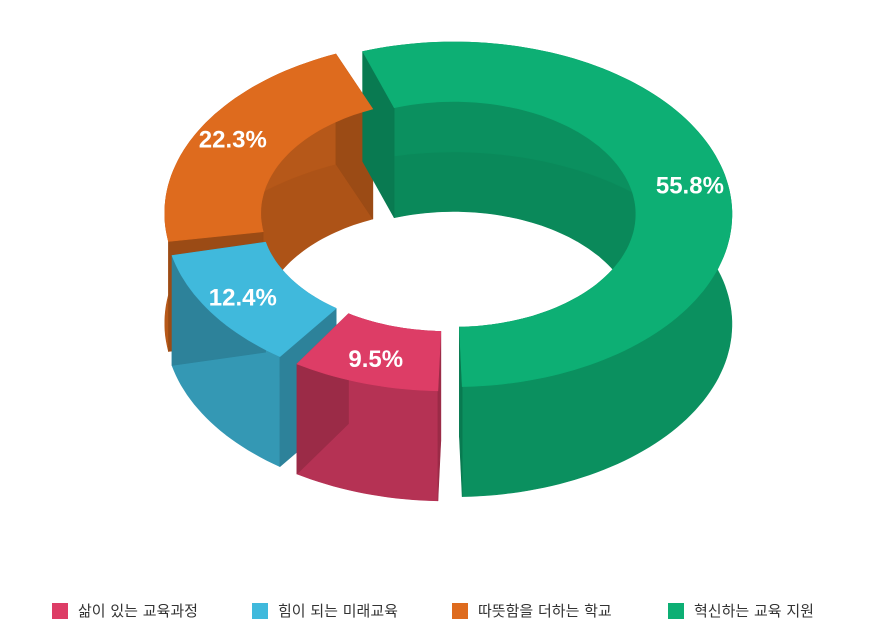  What do you see at coordinates (754, 611) in the screenshot?
I see `legend-label-4: 혁신하는 교육 지원` at bounding box center [754, 611].